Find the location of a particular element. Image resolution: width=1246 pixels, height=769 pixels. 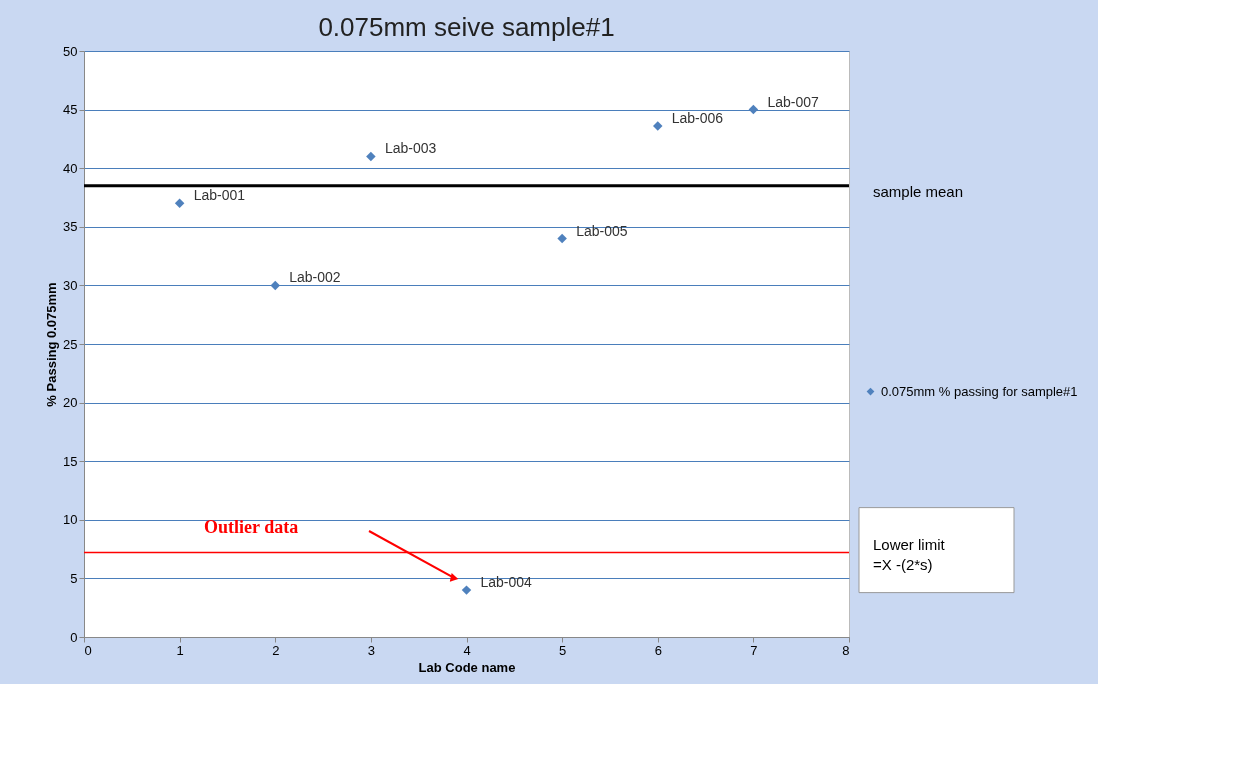

y-tick-label: 40 is located at coordinates (70, 168).